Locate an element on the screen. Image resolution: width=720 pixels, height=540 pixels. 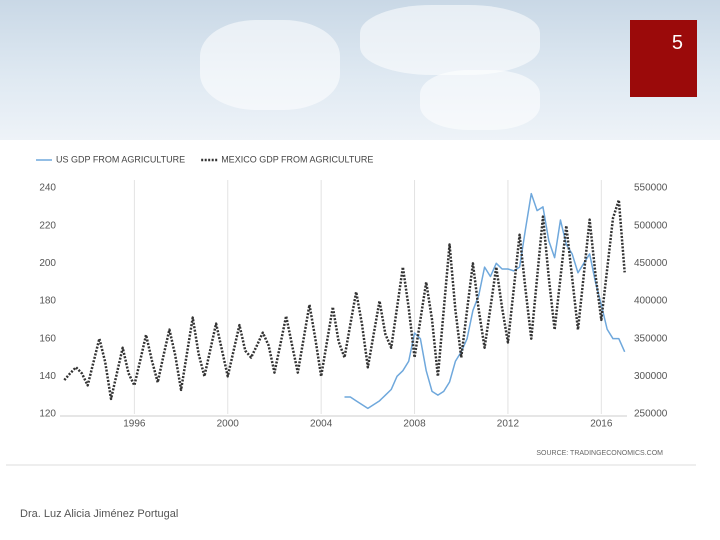
y-tick-label: 200 is located at coordinates (47, 263).